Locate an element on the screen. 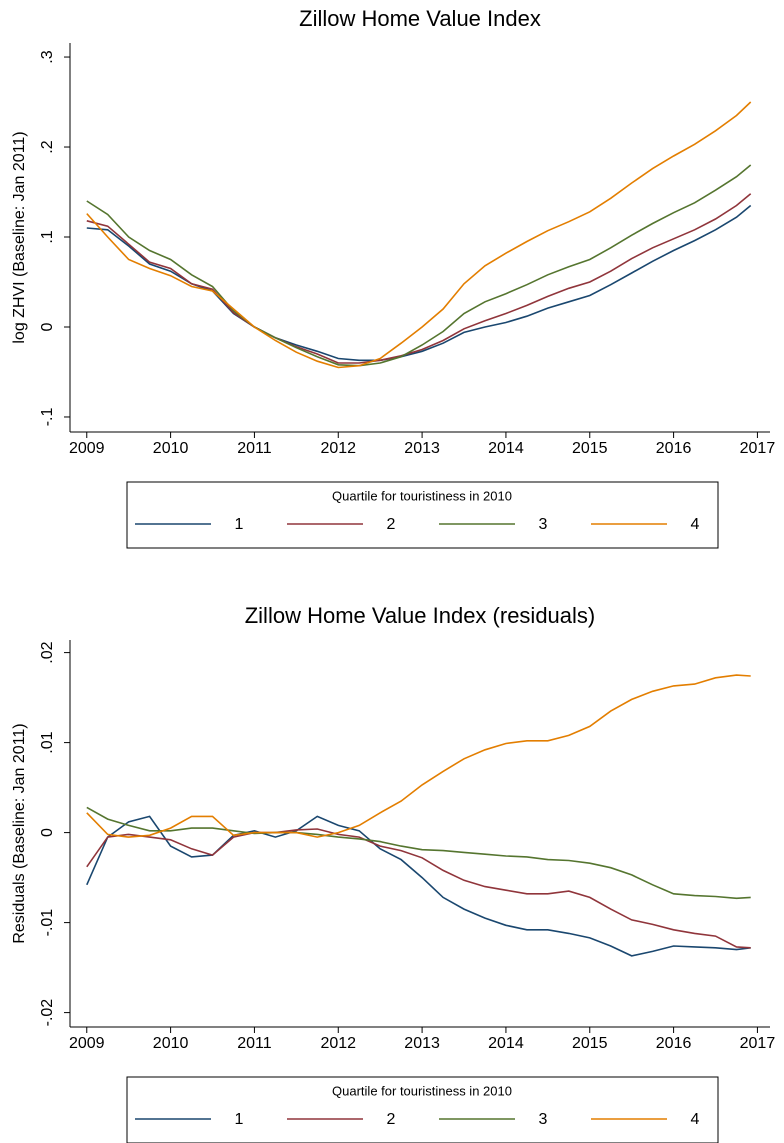  y-tick-label: -.01 is located at coordinates (47, 923).